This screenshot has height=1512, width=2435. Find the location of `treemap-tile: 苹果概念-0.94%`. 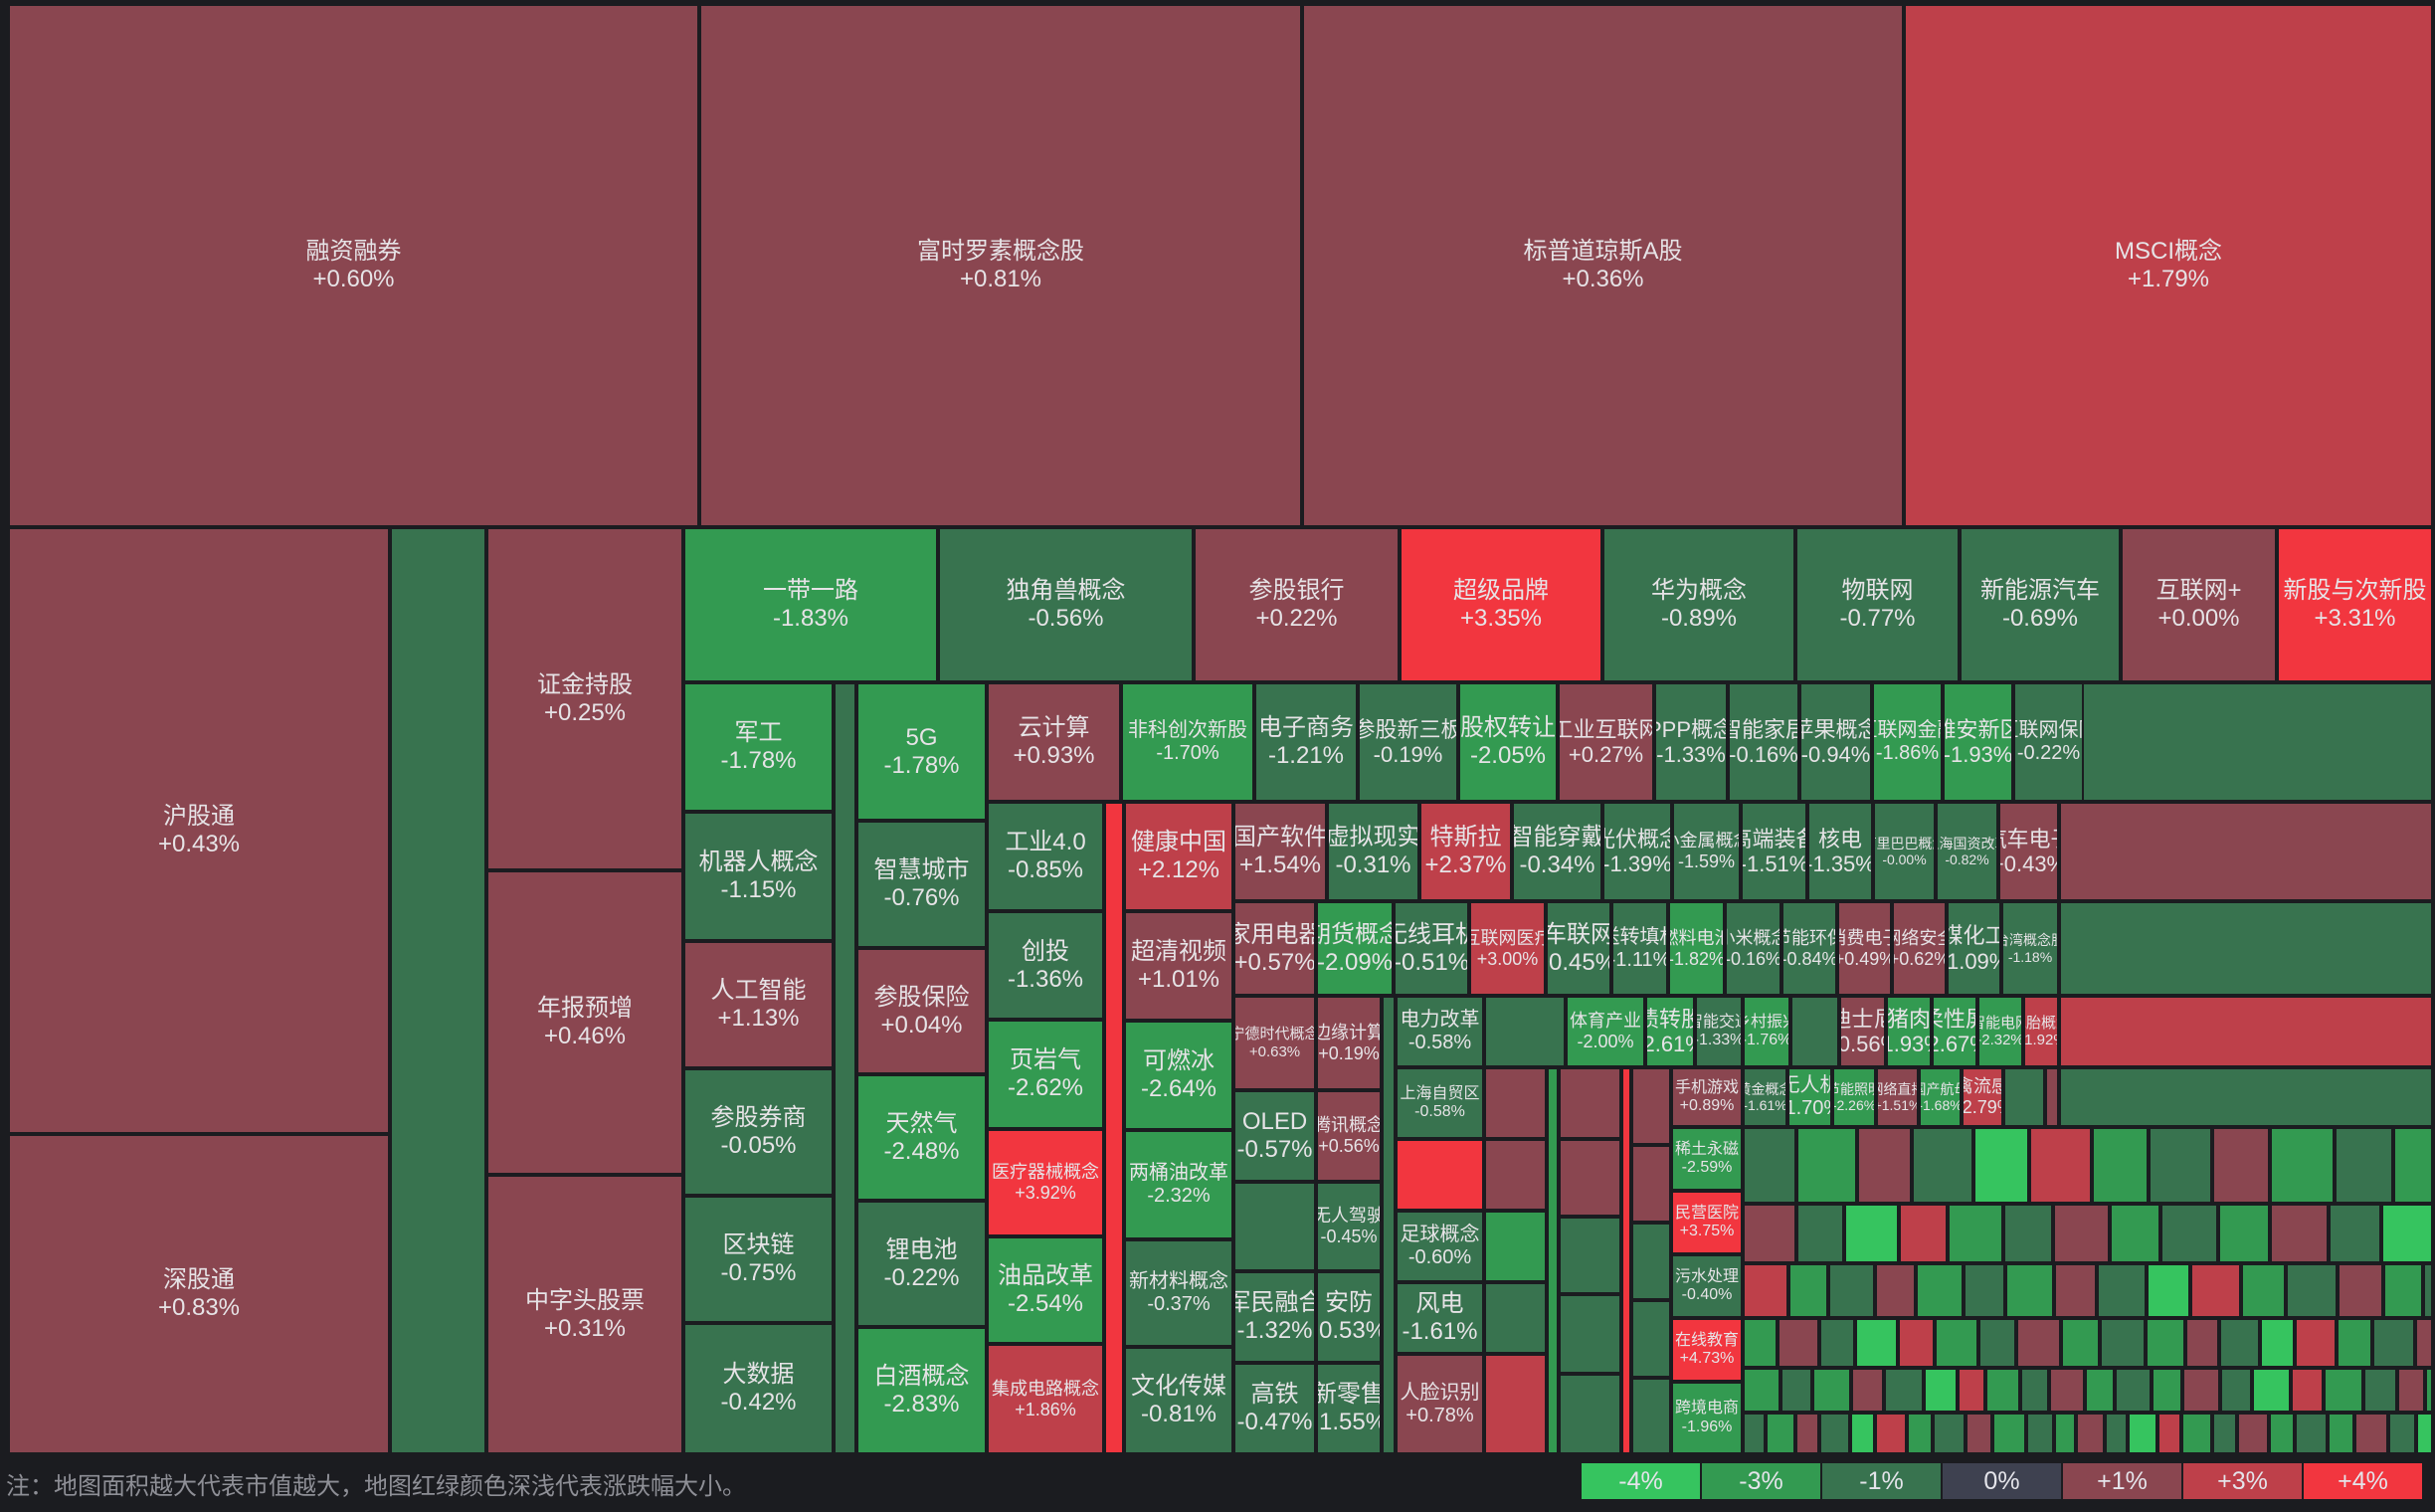

treemap-tile: 苹果概念-0.94% is located at coordinates (1835, 742).